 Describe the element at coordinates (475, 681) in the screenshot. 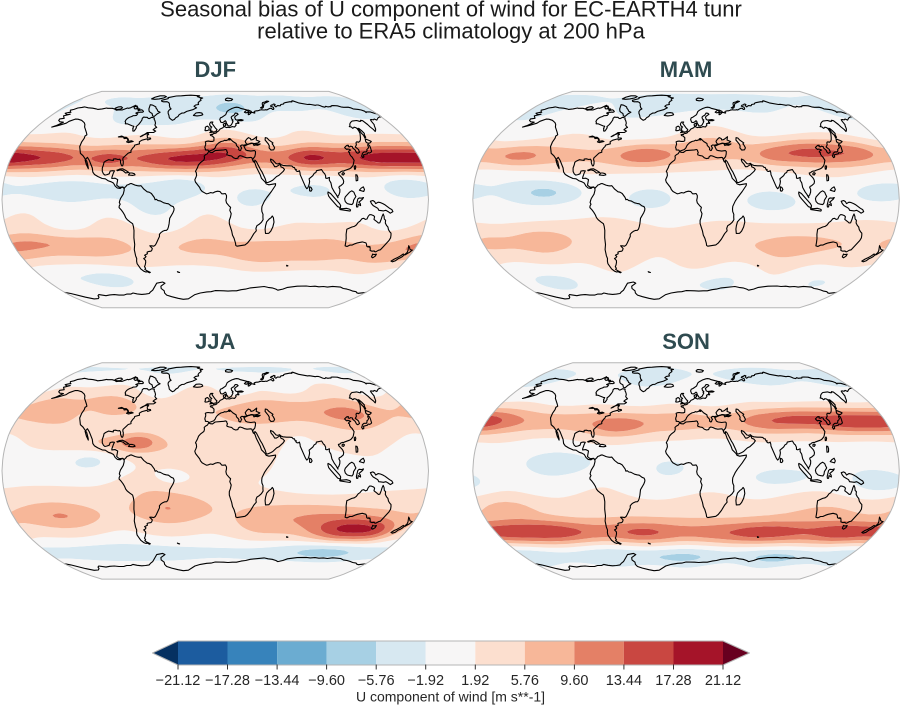

I see `svg-text: 1.92` at that location.